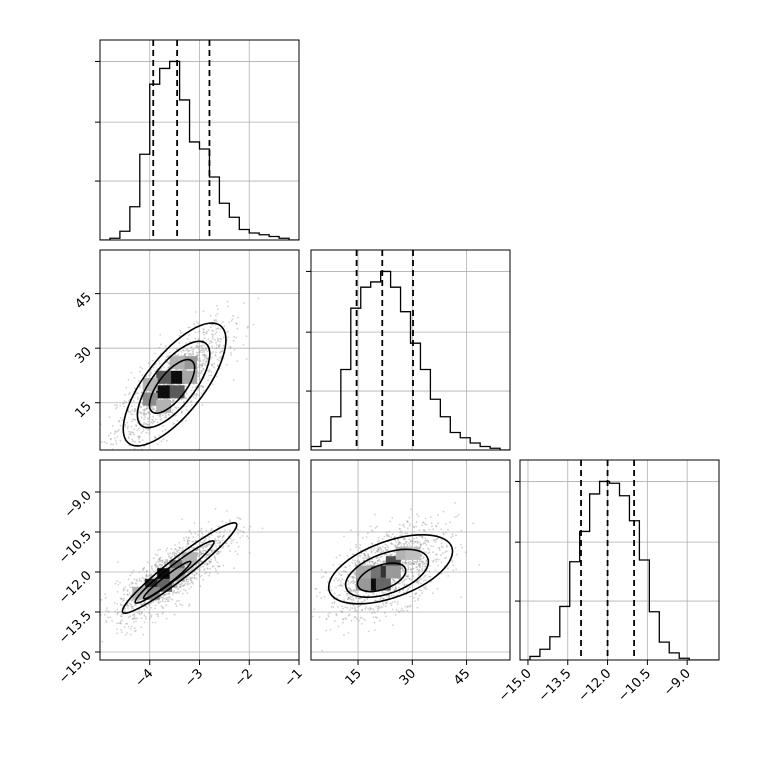  I want to click on panel-frame, so click(410, 350).